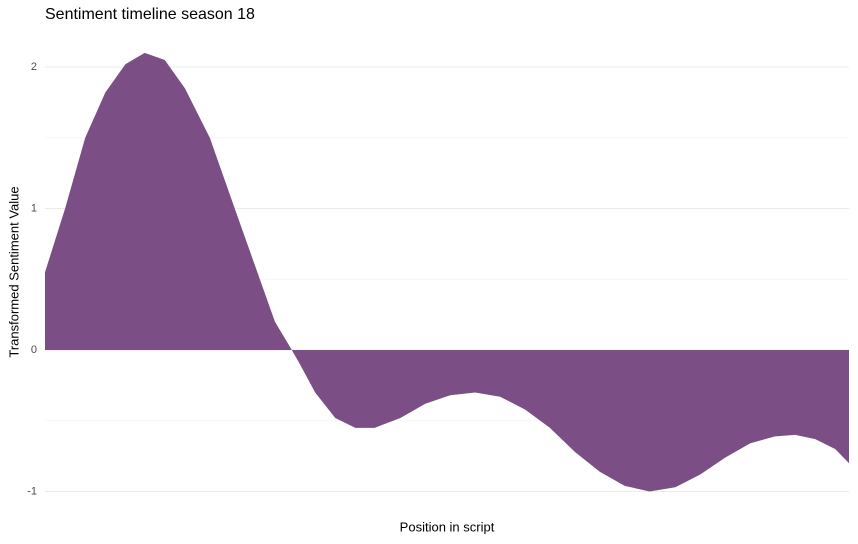  What do you see at coordinates (150, 14) in the screenshot?
I see `chart-title: Sentiment timeline season 18` at bounding box center [150, 14].